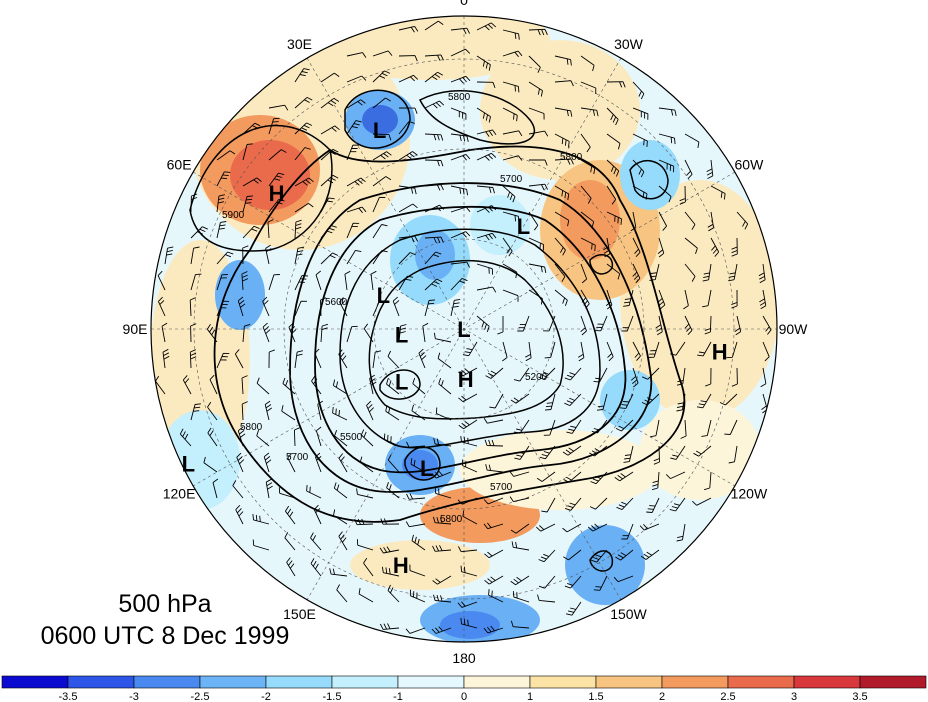  What do you see at coordinates (511, 179) in the screenshot?
I see `contour-label: 5700` at bounding box center [511, 179].